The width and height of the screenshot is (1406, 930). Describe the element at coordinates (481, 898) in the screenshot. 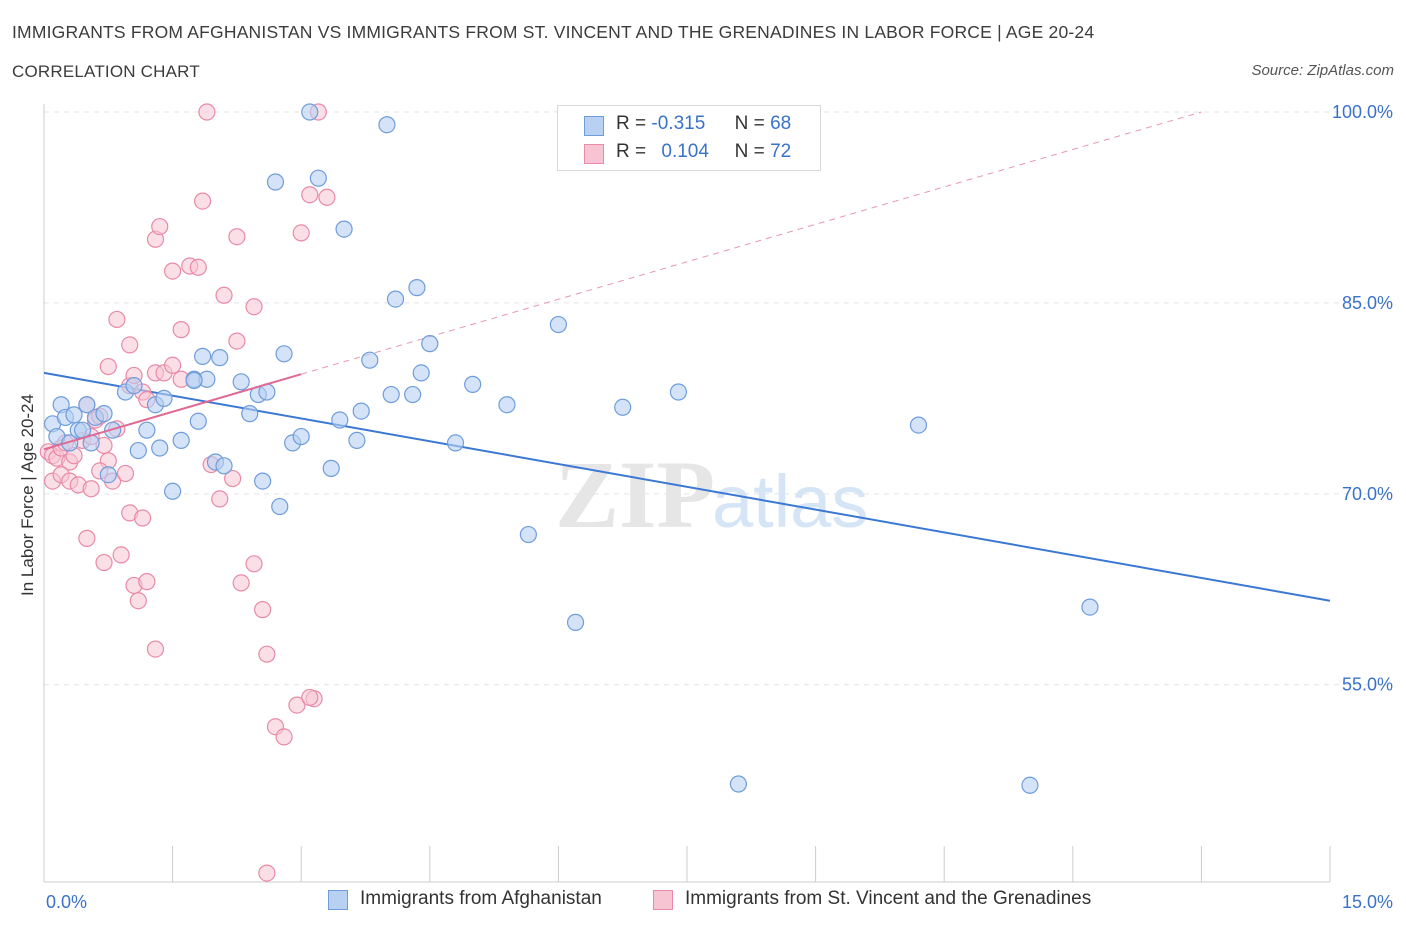

I see `series-legend-label: Immigrants from Afghanistan` at that location.